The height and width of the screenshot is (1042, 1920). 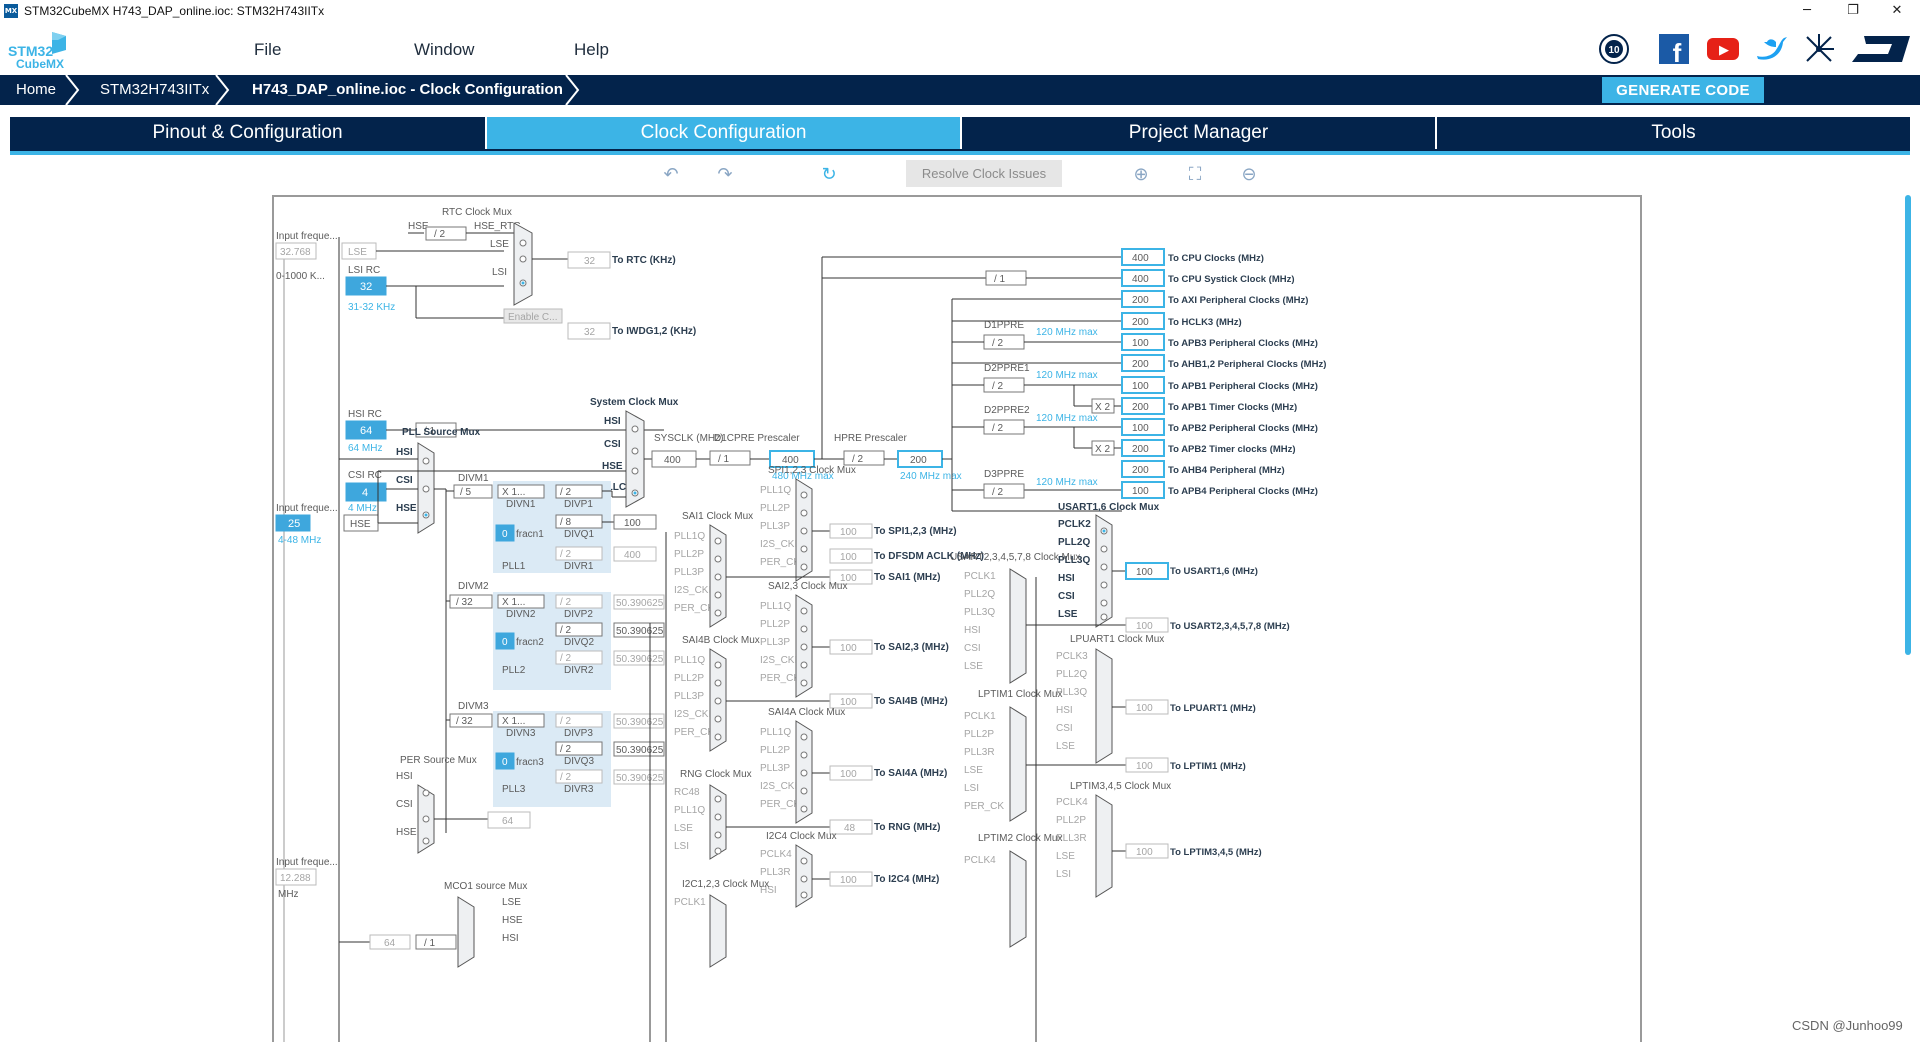 I want to click on rng-clock-mux, so click(x=718, y=822).